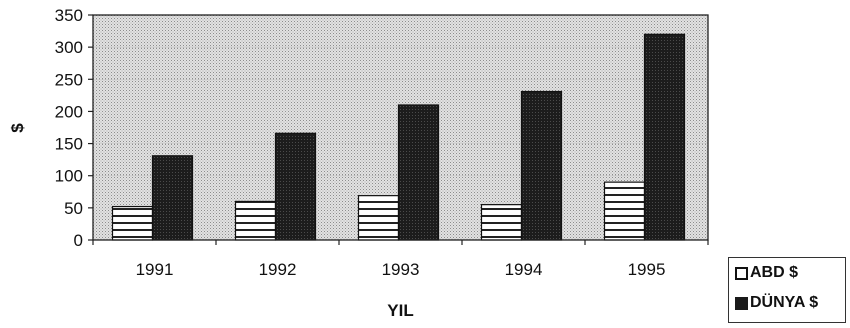 The width and height of the screenshot is (850, 328). What do you see at coordinates (69, 111) in the screenshot?
I see `y-tick-label: 200` at bounding box center [69, 111].